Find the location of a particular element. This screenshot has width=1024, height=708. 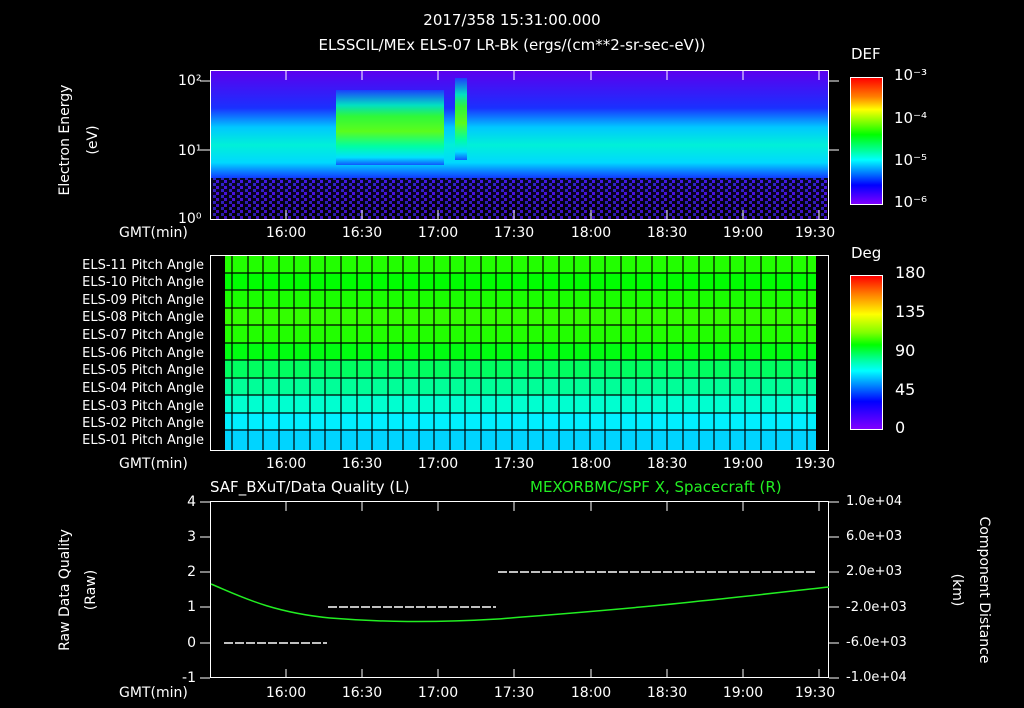

pitch-row-label: ELS-03 Pitch Angle is located at coordinates (143, 406).